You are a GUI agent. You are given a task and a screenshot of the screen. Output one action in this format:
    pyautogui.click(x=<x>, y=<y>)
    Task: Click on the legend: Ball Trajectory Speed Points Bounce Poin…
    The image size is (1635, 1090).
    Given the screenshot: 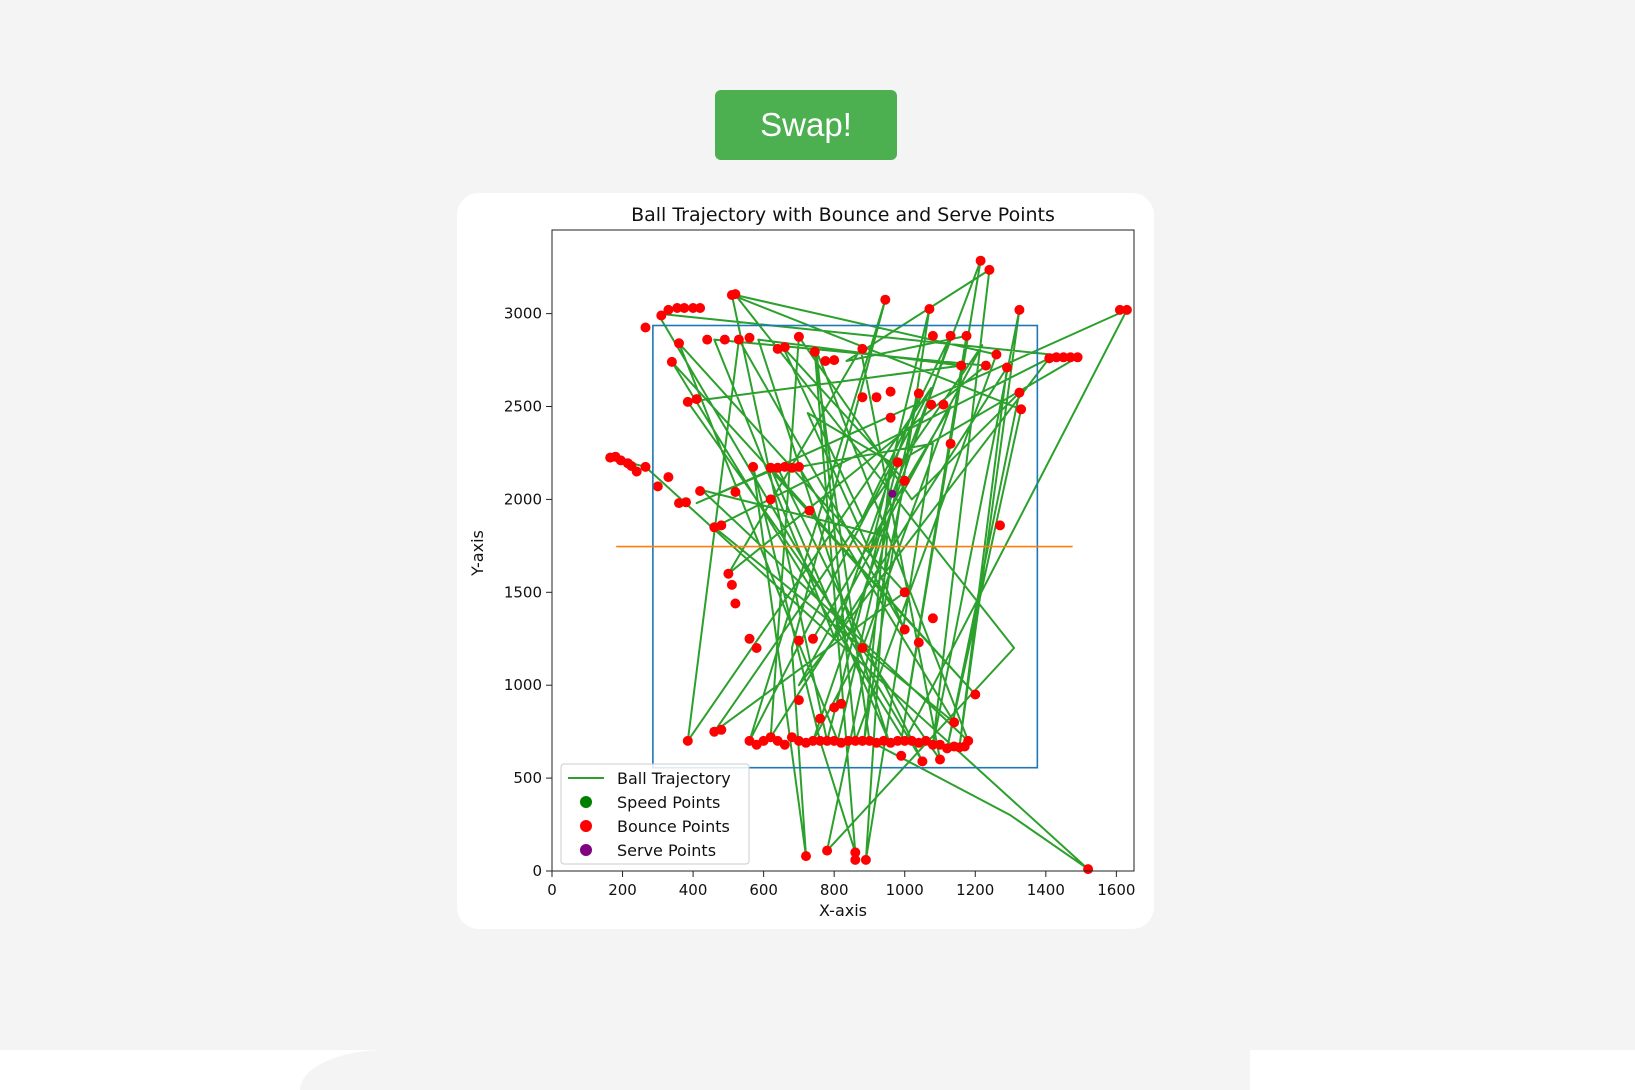 What is the action you would take?
    pyautogui.click(x=655, y=814)
    